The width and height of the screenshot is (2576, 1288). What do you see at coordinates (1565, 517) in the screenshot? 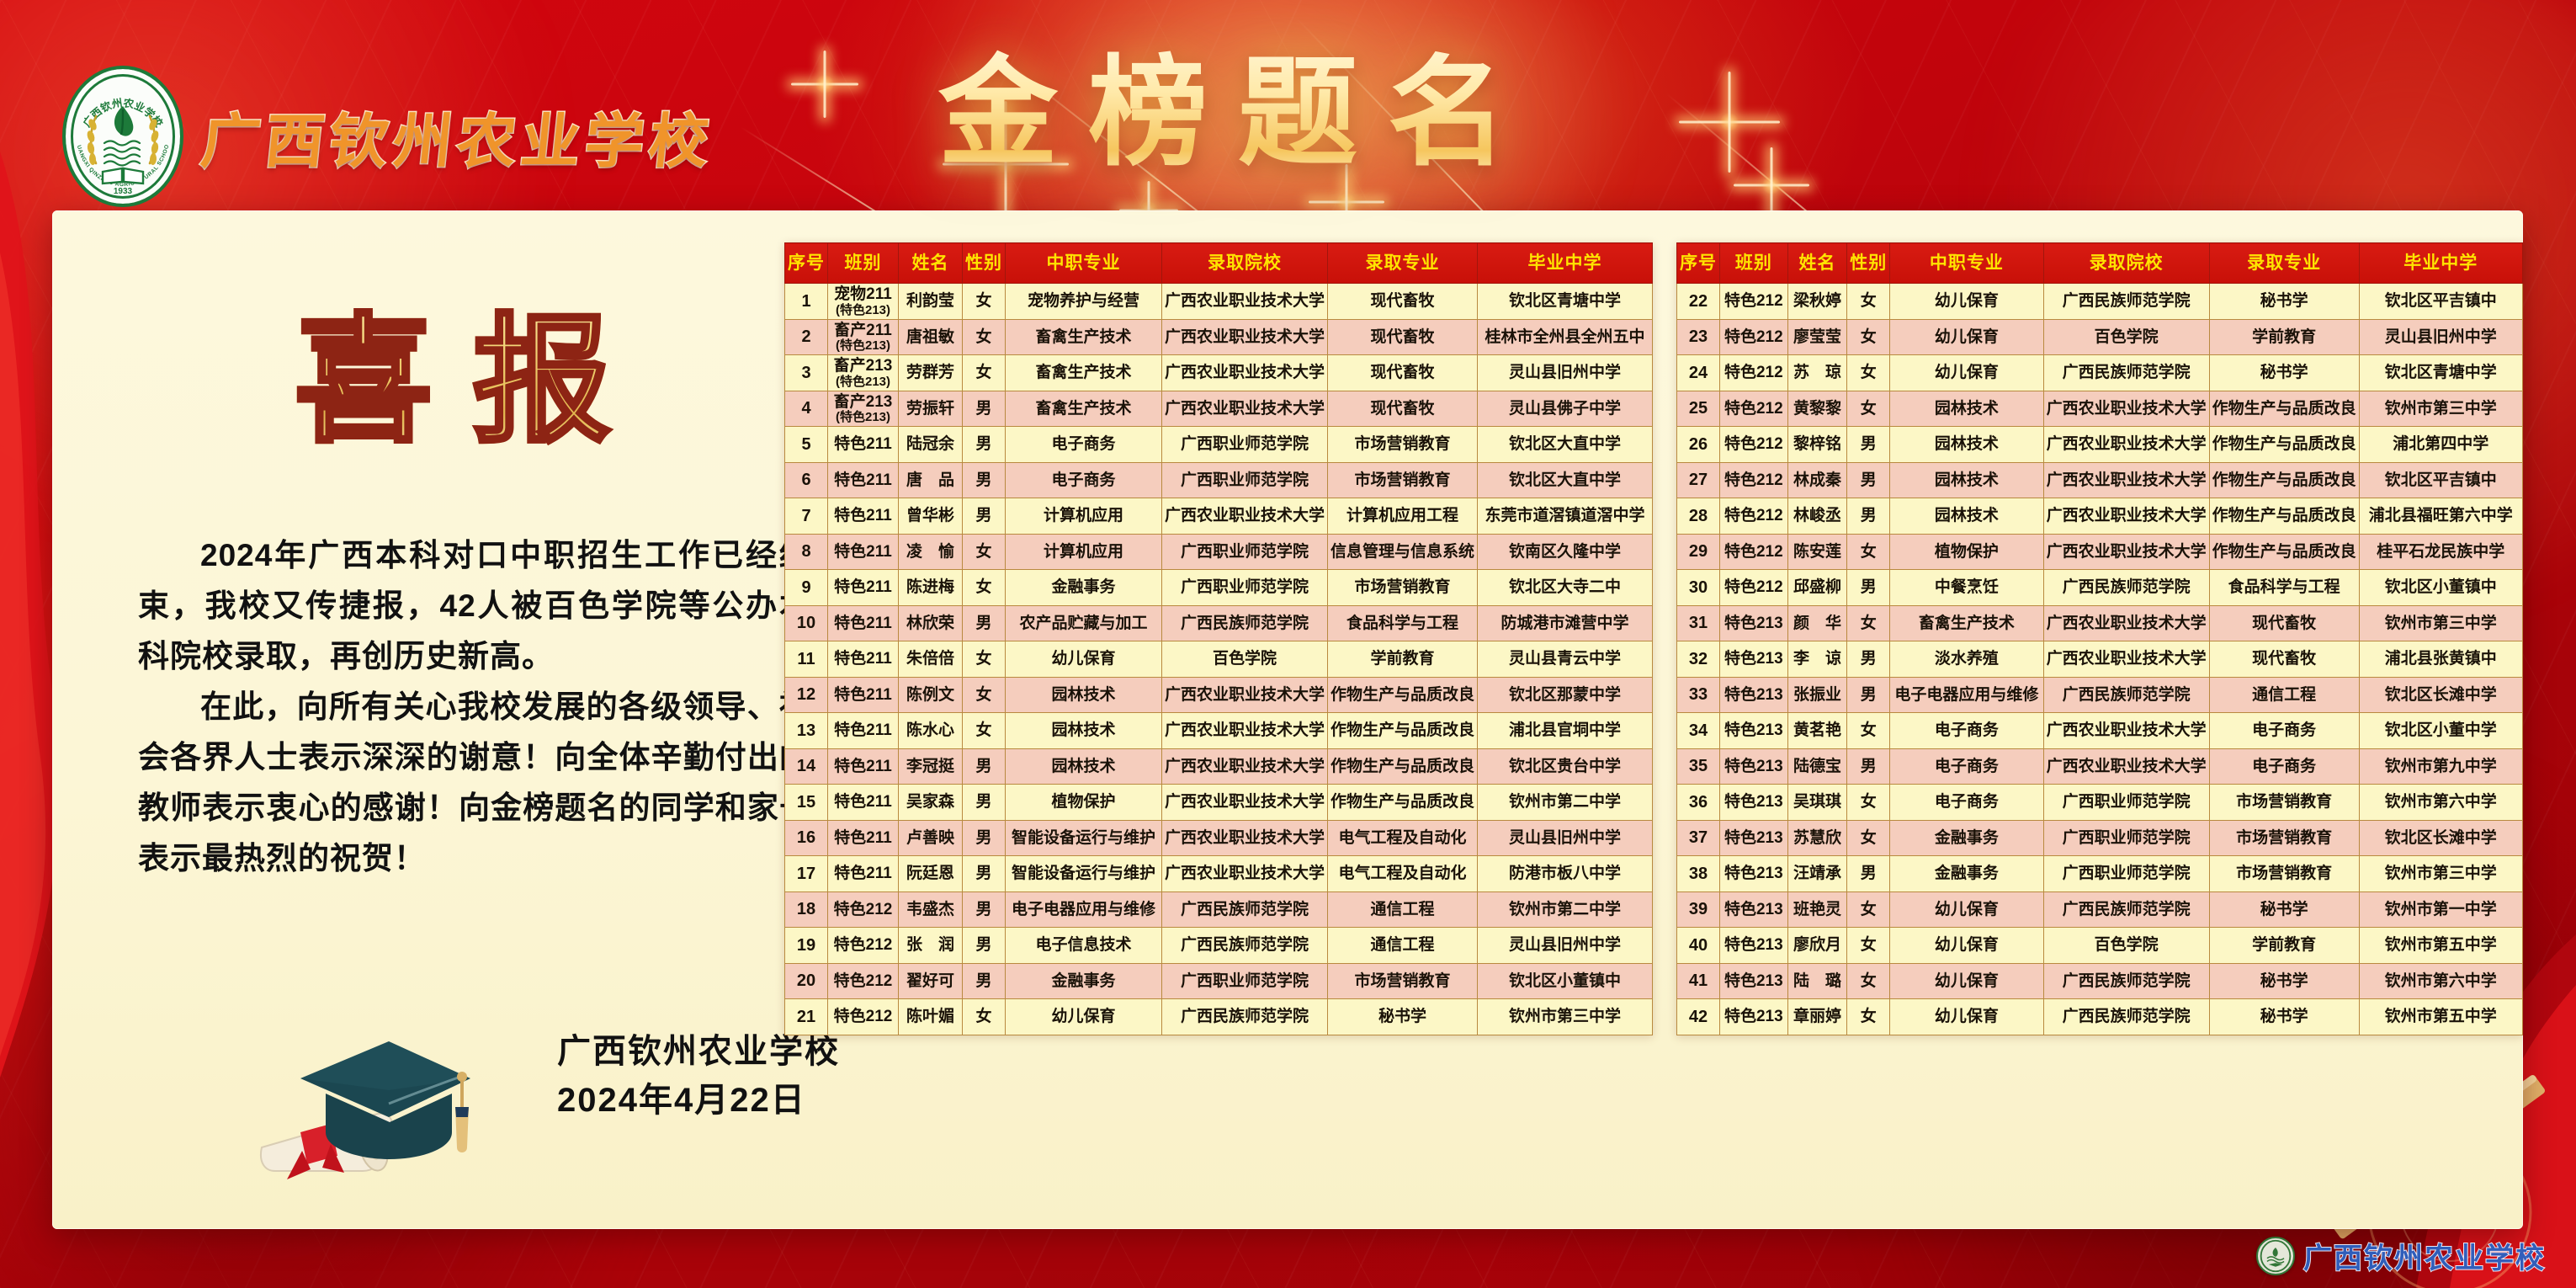
I see `cell-high-school: 东莞市道滘镇道滘中学` at bounding box center [1565, 517].